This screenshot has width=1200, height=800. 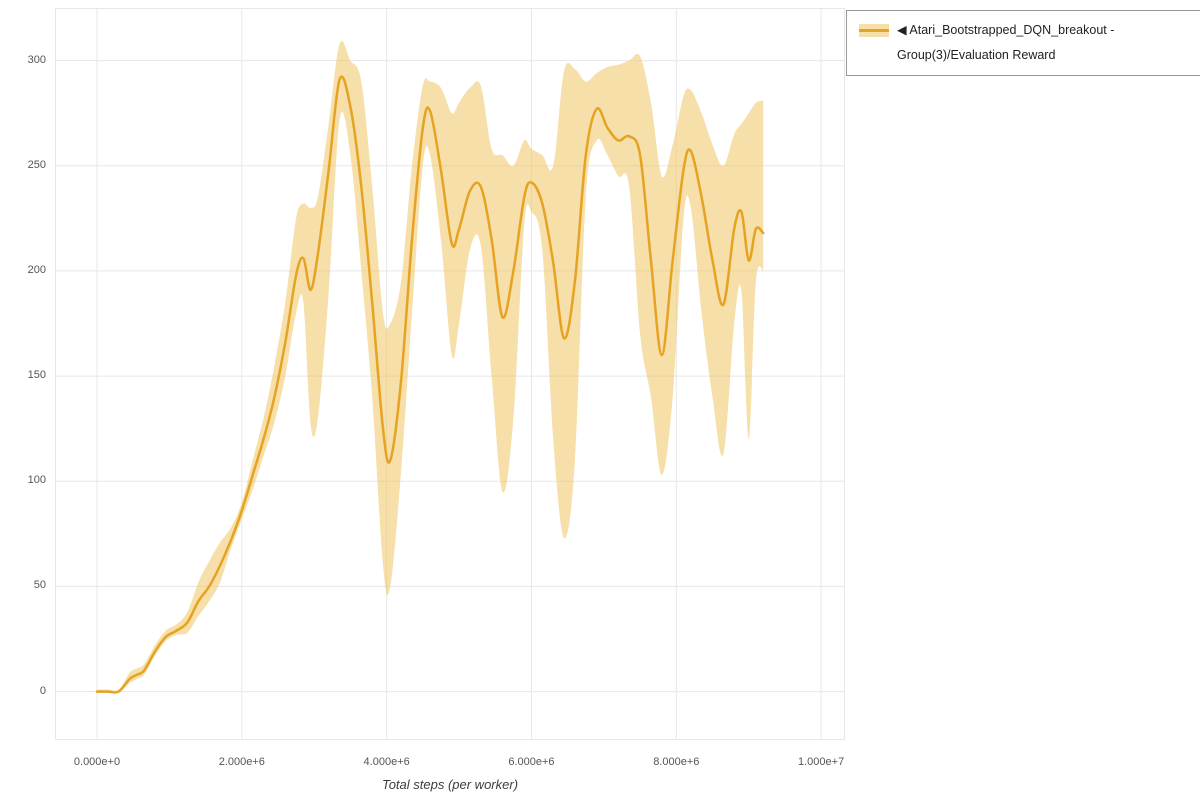 What do you see at coordinates (97, 762) in the screenshot?
I see `x-axis-tick-label: 0.000e+0` at bounding box center [97, 762].